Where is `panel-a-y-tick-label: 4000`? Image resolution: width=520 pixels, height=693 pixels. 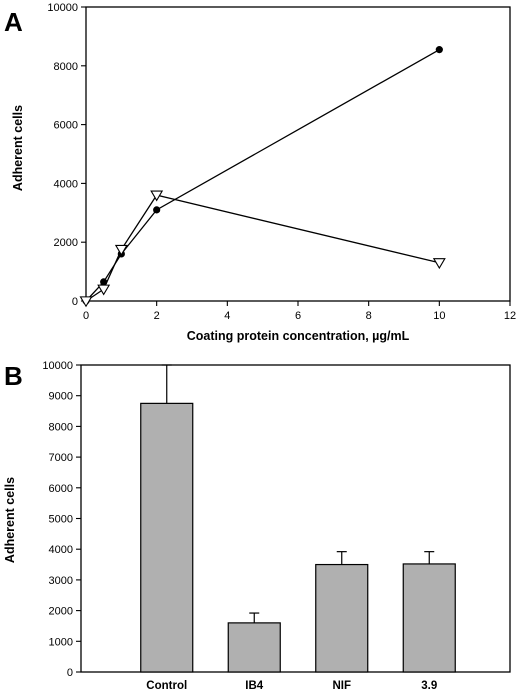 panel-a-y-tick-label: 4000 is located at coordinates (66, 184).